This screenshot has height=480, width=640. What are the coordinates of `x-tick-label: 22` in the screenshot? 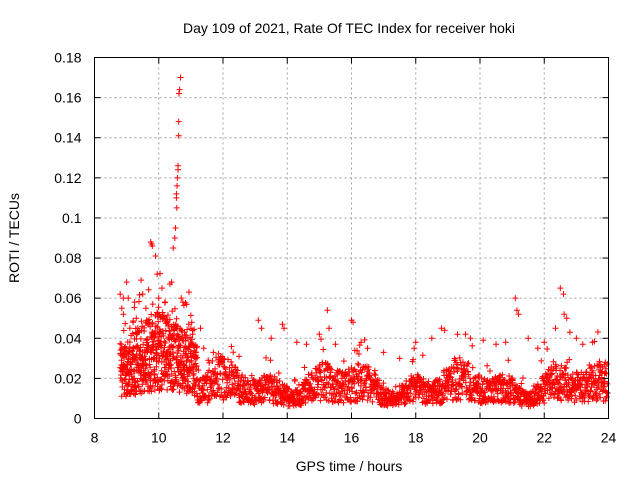 It's located at (544, 438).